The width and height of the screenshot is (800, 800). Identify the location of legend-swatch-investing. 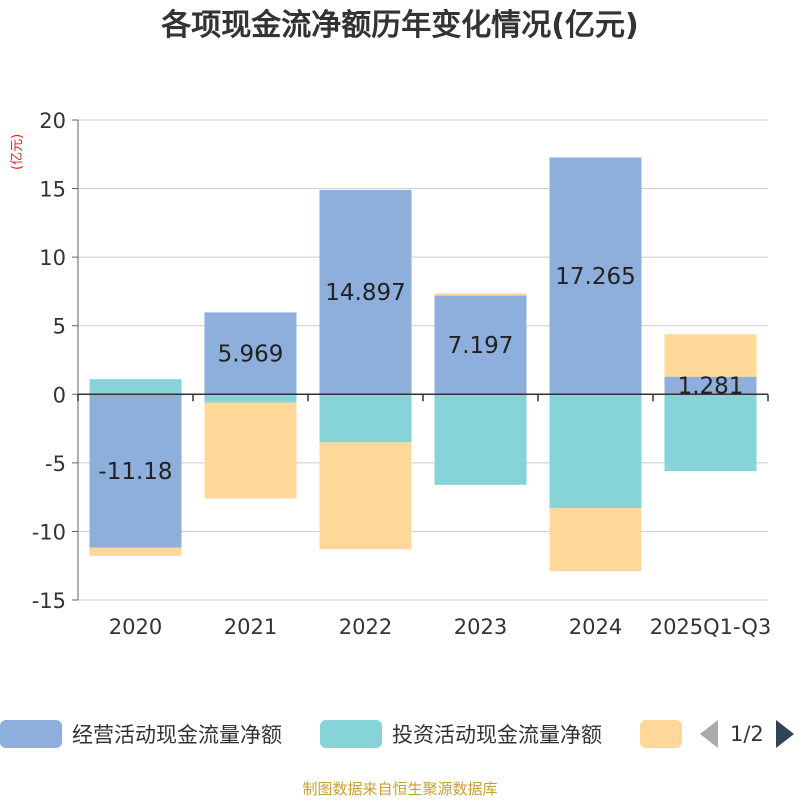
(351, 734).